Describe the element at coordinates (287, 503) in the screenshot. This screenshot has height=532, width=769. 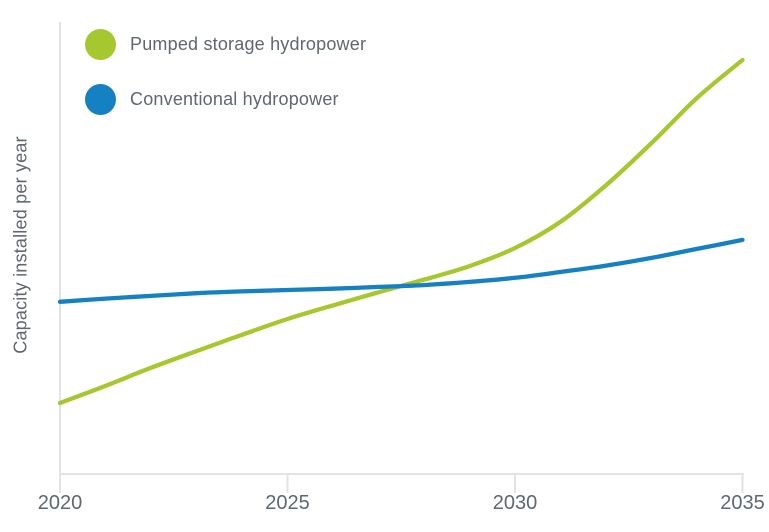
I see `x-tick-label-2025: 2025` at that location.